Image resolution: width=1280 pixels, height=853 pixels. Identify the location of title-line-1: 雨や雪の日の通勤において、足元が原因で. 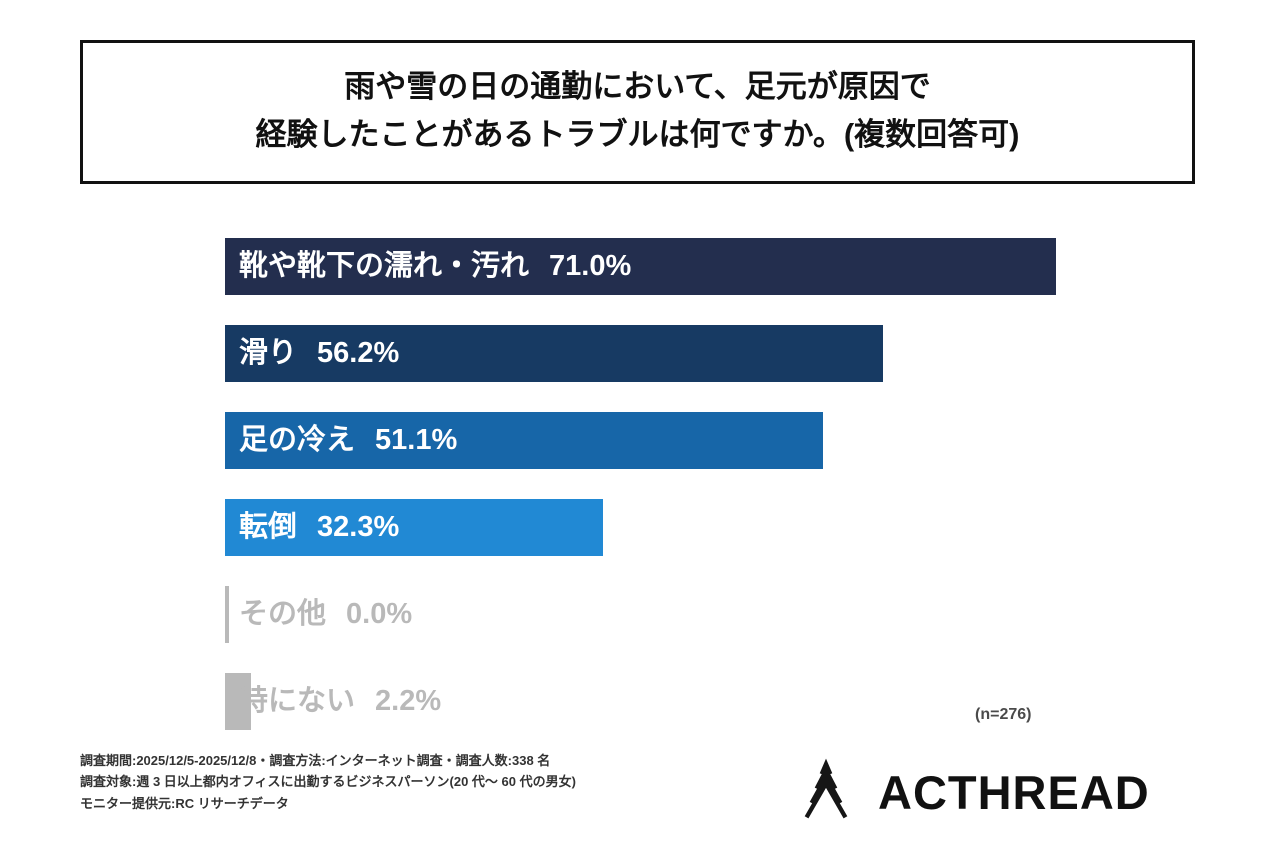
(637, 86).